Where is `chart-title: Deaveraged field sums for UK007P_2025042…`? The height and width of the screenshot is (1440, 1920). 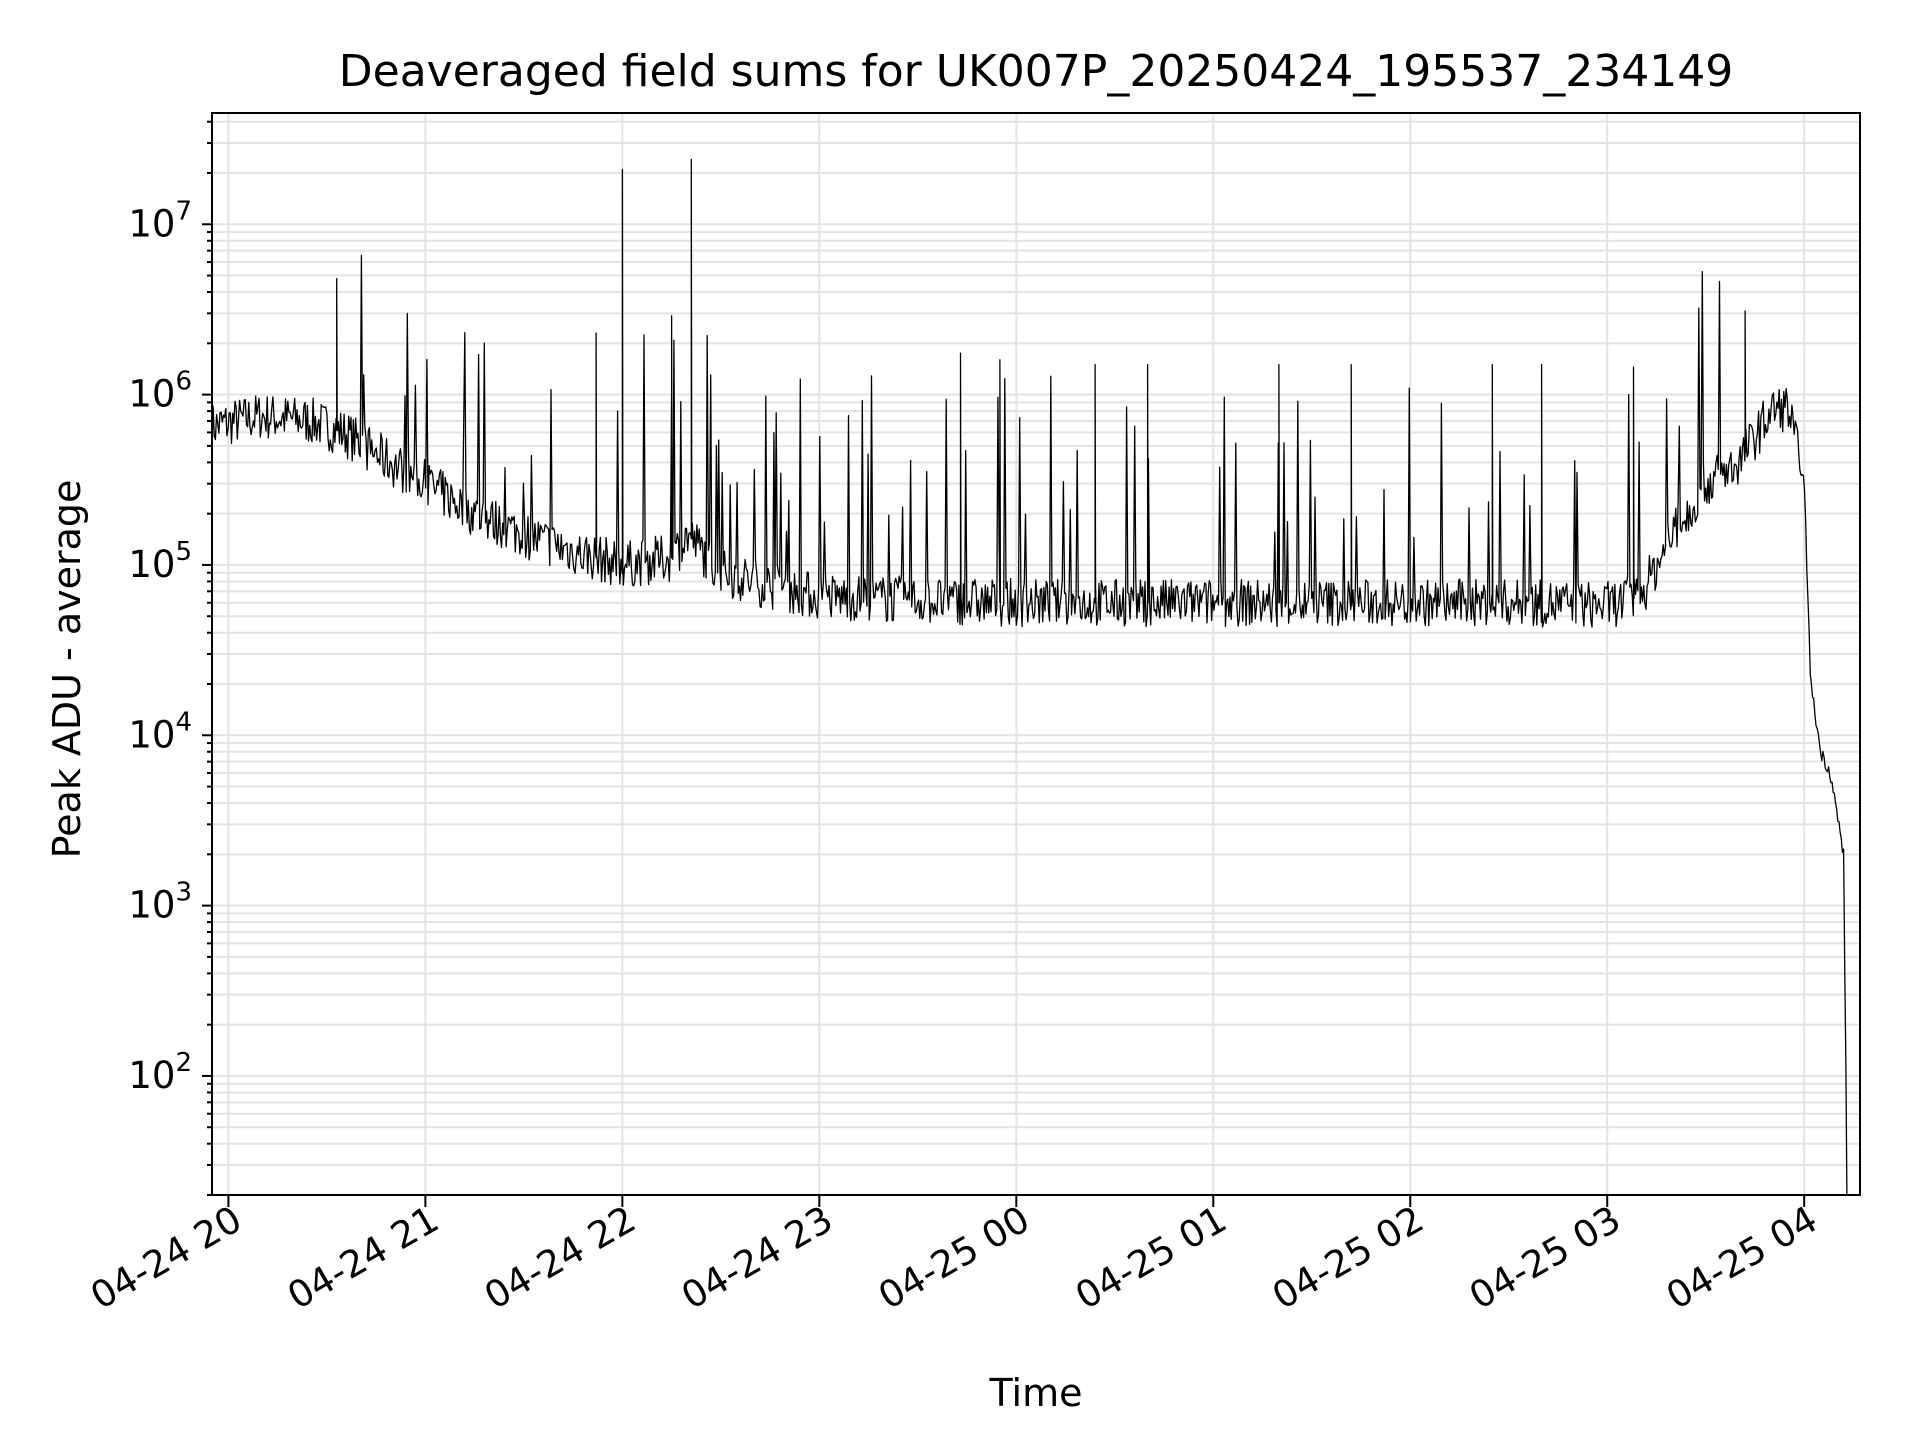 chart-title: Deaveraged field sums for UK007P_2025042… is located at coordinates (1036, 71).